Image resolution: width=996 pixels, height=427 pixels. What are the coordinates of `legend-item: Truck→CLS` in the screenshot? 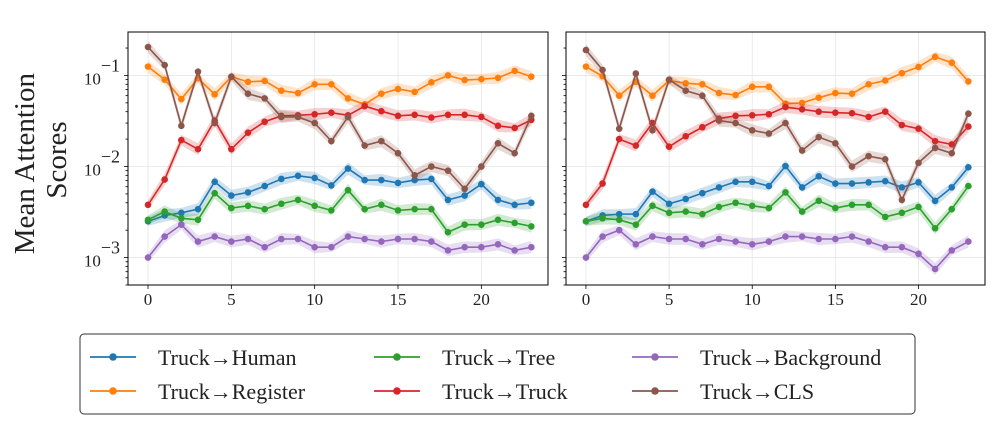 It's located at (723, 391).